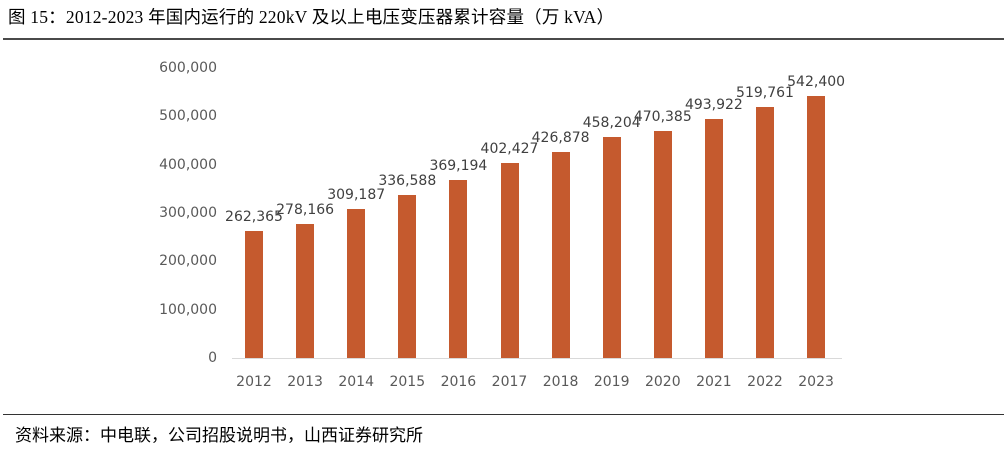 This screenshot has width=1007, height=455. What do you see at coordinates (356, 194) in the screenshot?
I see `data-label: 309,187` at bounding box center [356, 194].